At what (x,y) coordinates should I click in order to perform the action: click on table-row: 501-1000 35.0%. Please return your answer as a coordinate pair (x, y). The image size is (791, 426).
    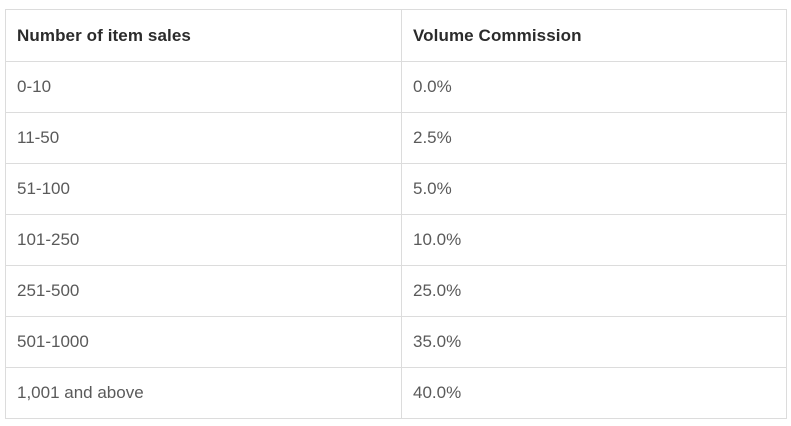
    Looking at the image, I should click on (396, 342).